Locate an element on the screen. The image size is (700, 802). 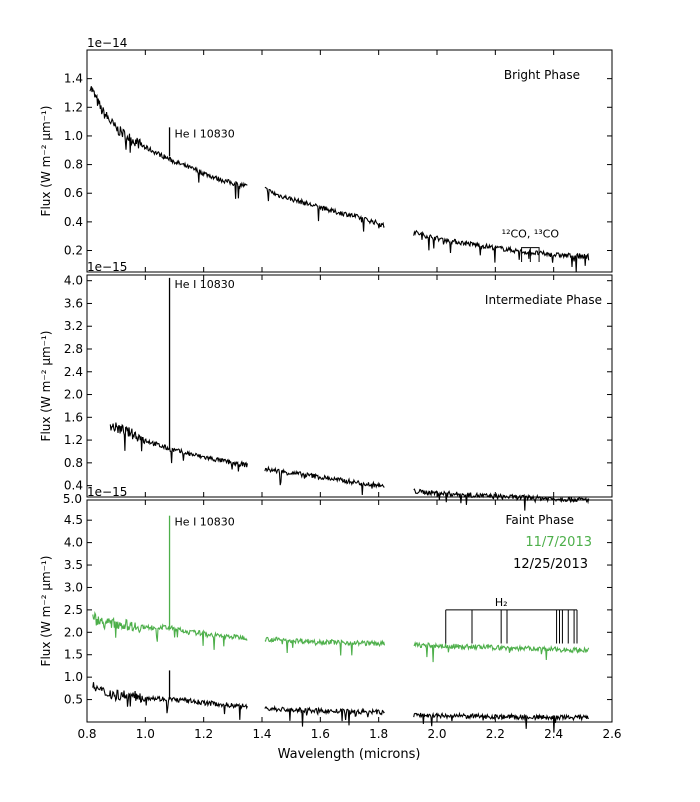
spectrum-line-intermediate-seg0 is located at coordinates (178, 447).